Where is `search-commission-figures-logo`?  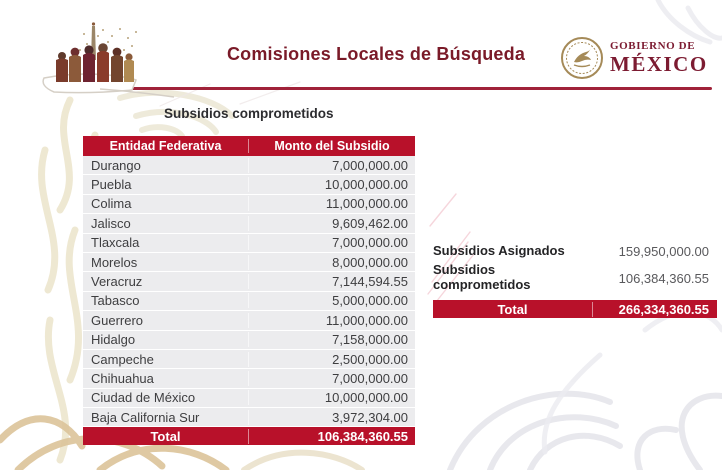 search-commission-figures-logo is located at coordinates (108, 60).